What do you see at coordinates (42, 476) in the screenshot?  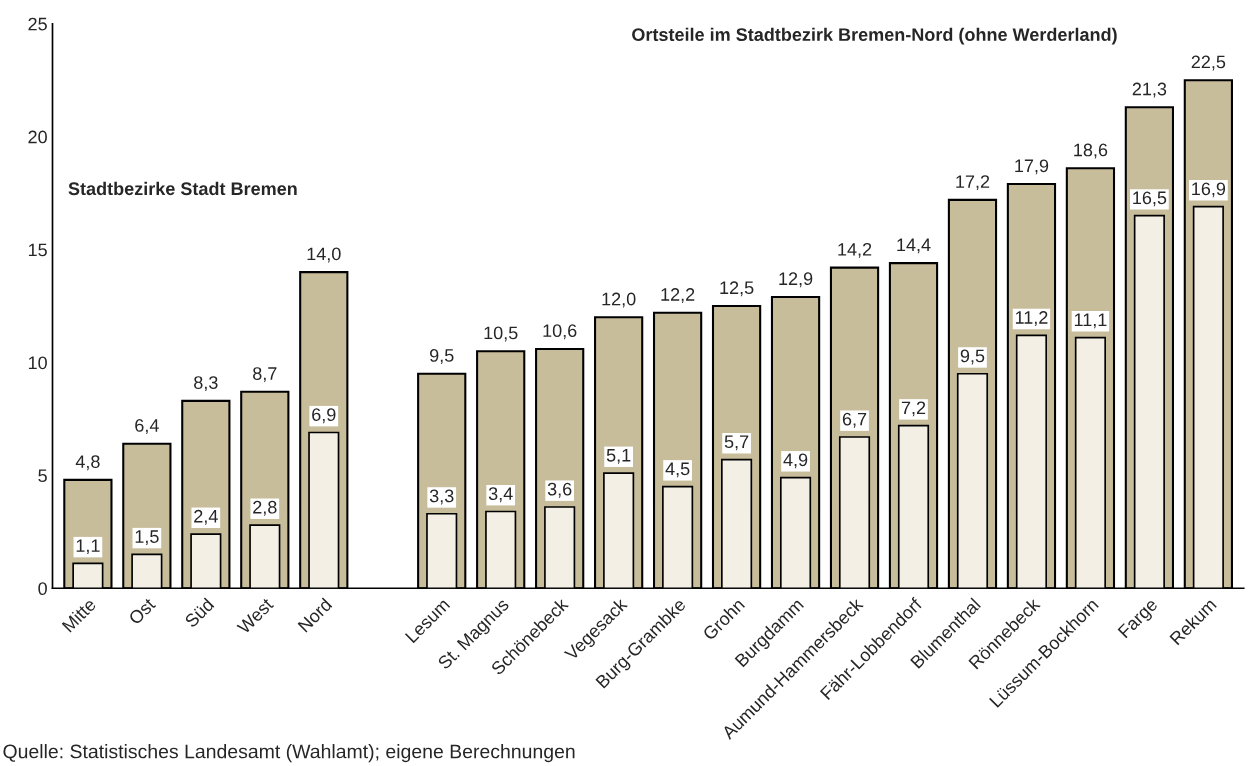 I see `y-tick-label: 5` at bounding box center [42, 476].